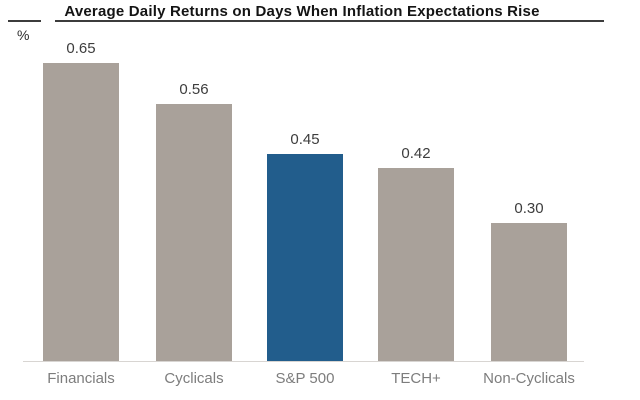 The height and width of the screenshot is (400, 640). Describe the element at coordinates (416, 378) in the screenshot. I see `x-axis-label-tech-plus: TECH+` at that location.